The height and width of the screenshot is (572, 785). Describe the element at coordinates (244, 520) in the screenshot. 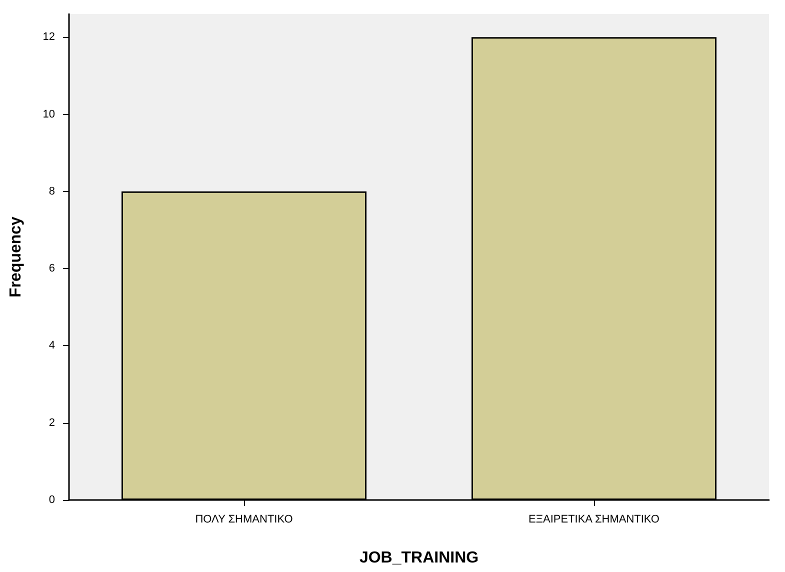

I see `x-tick-label: ΠΟΛΥ ΣΗΜΑΝΤΙΚΟ` at that location.